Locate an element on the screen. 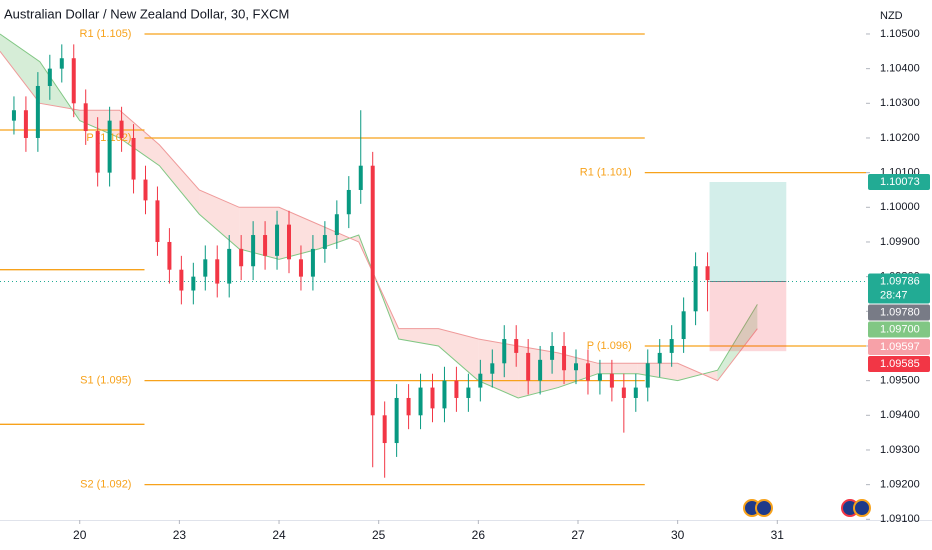 The width and height of the screenshot is (932, 550). y-tick-label: 1.09300 is located at coordinates (900, 450).